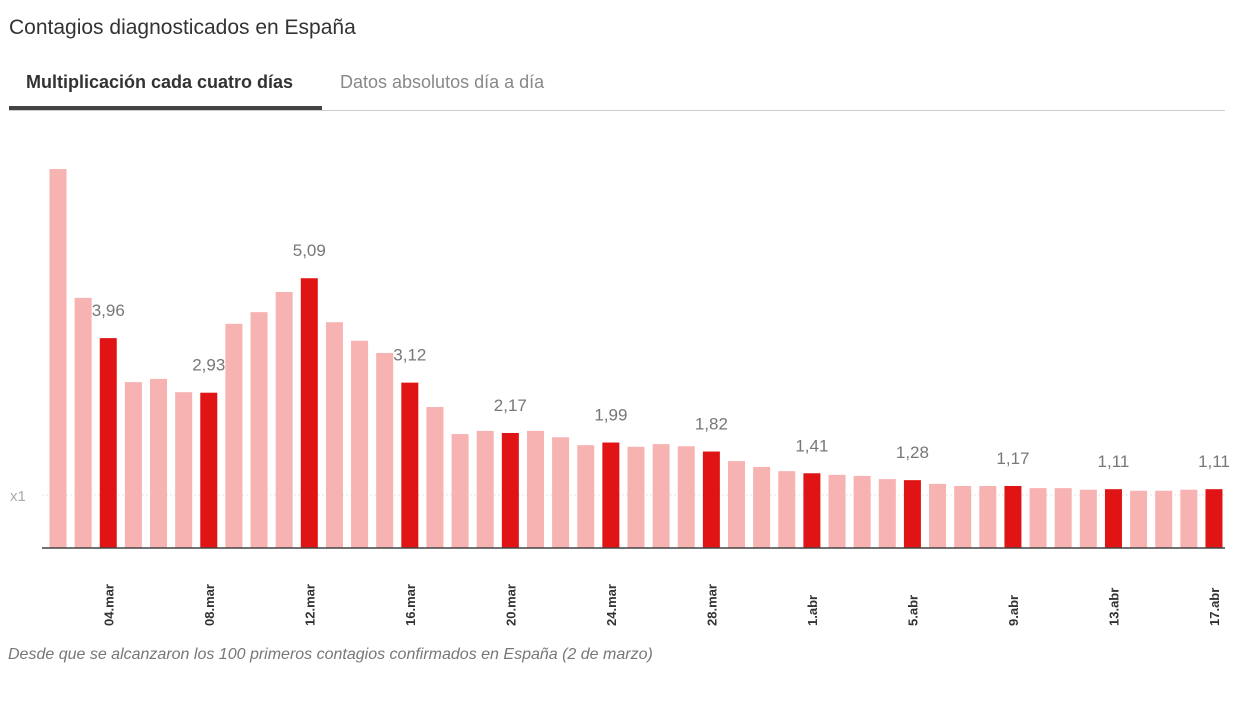  Describe the element at coordinates (561, 492) in the screenshot. I see `bar-22.mar` at that location.